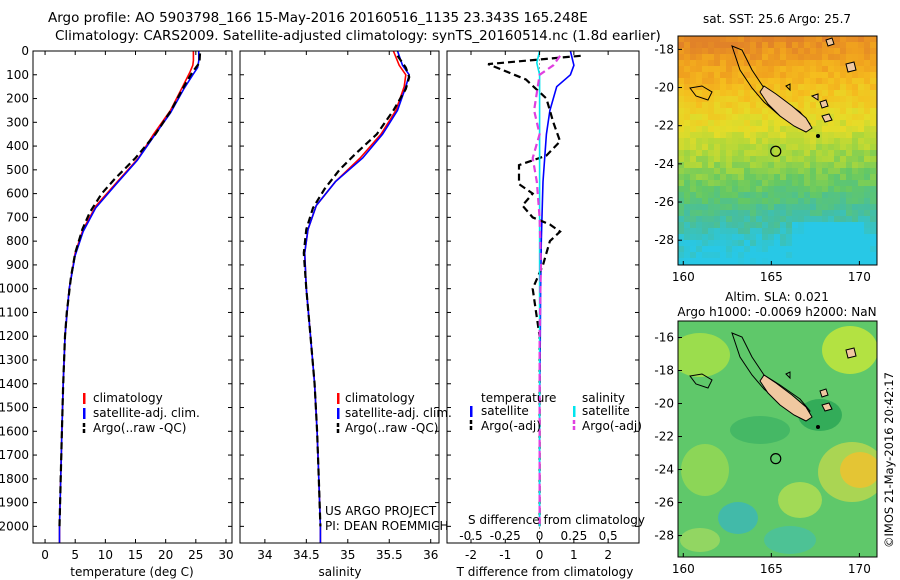 Image resolution: width=900 pixels, height=580 pixels. What do you see at coordinates (574, 411) in the screenshot?
I see `difference-legend-s-satellite-swatch` at bounding box center [574, 411].